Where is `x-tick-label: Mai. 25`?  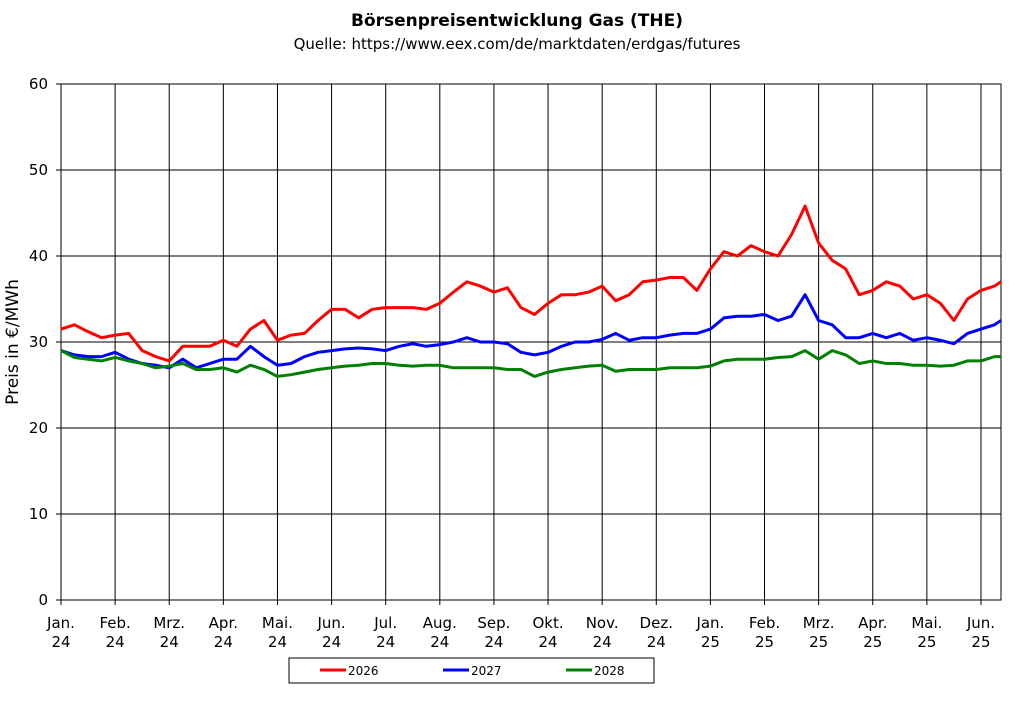 x-tick-label: Mai. 25 is located at coordinates (927, 632).